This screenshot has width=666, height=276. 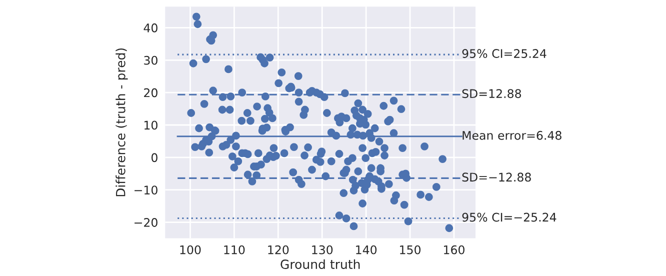 I want to click on y-tick-label: −10, so click(x=146, y=190).